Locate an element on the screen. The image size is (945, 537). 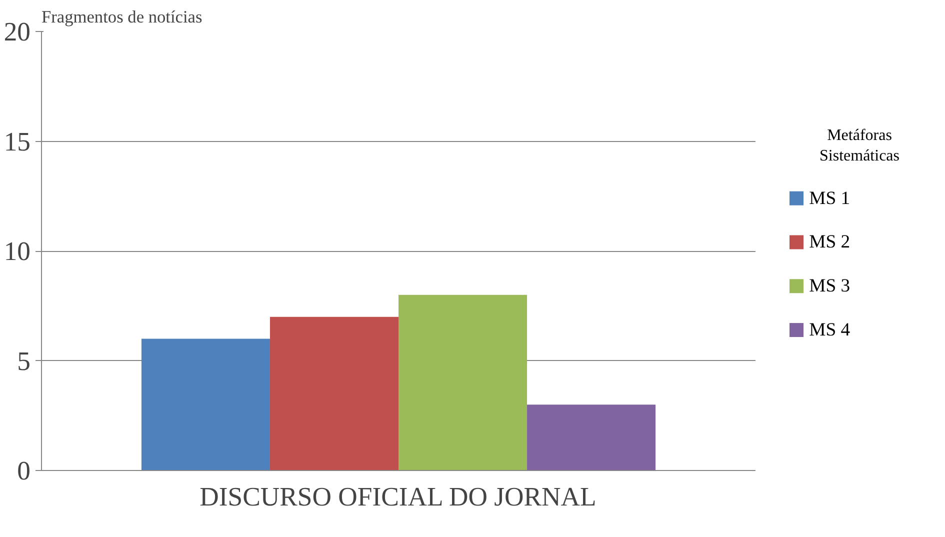
y-tick-label: 10 is located at coordinates (17, 251).